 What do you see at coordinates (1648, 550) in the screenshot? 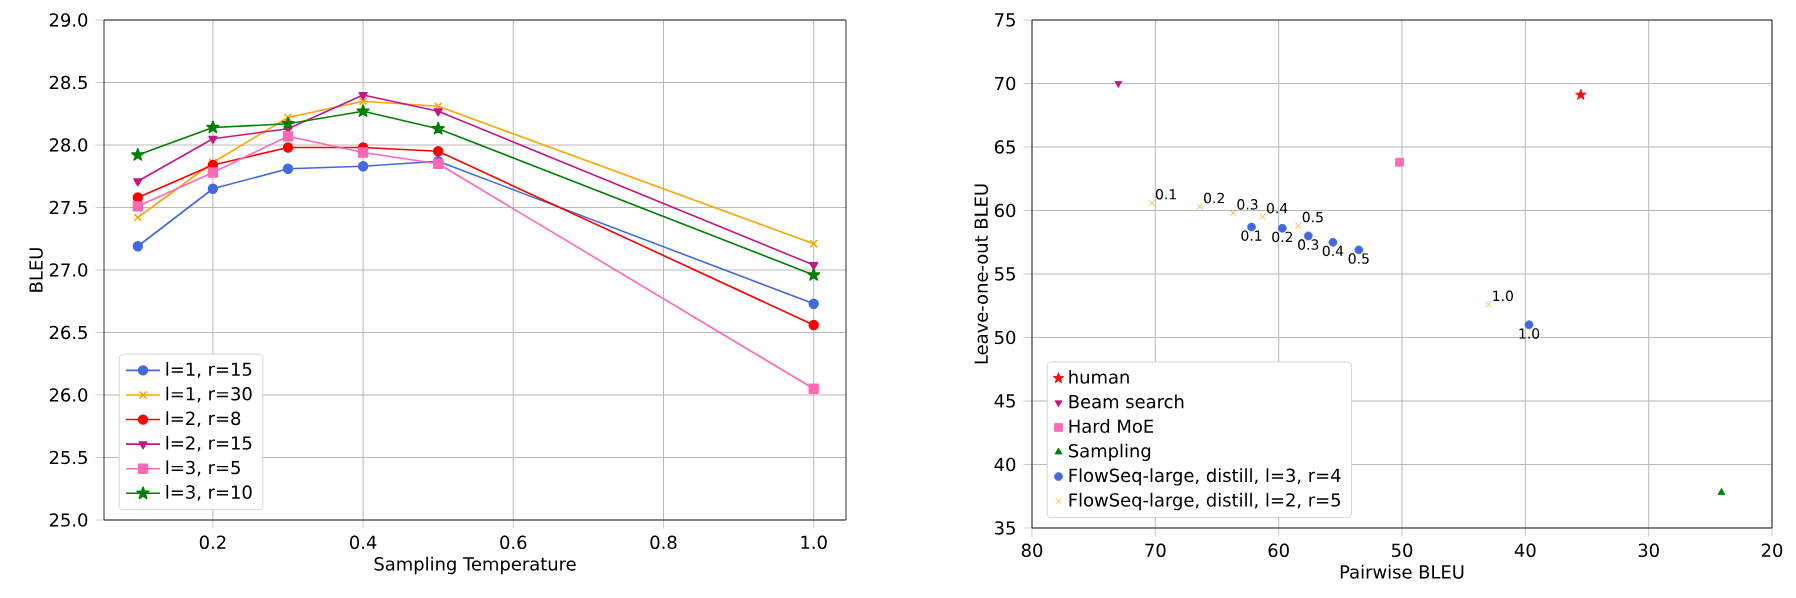
I see `x-tick-label: 30` at bounding box center [1648, 550].